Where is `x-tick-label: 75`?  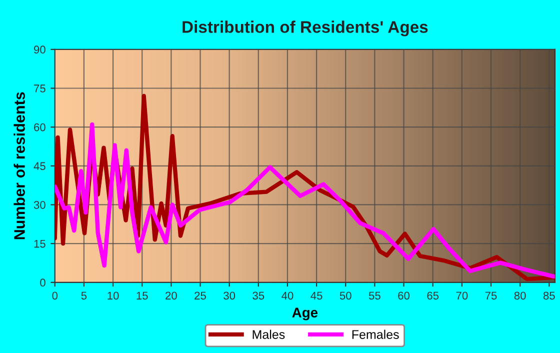
x-tick-label: 75 is located at coordinates (491, 296).